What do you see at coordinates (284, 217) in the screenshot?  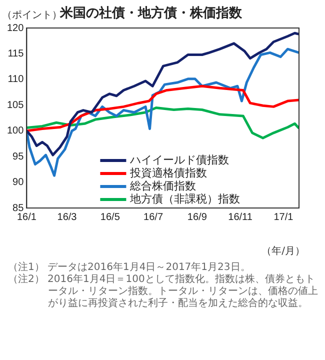 I see `x-tick-label: 17/1` at bounding box center [284, 217].